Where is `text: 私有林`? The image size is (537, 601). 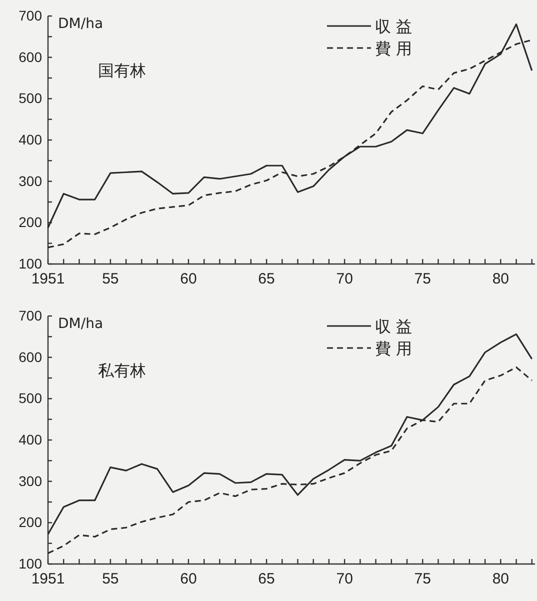 text: 私有林 is located at coordinates (122, 370).